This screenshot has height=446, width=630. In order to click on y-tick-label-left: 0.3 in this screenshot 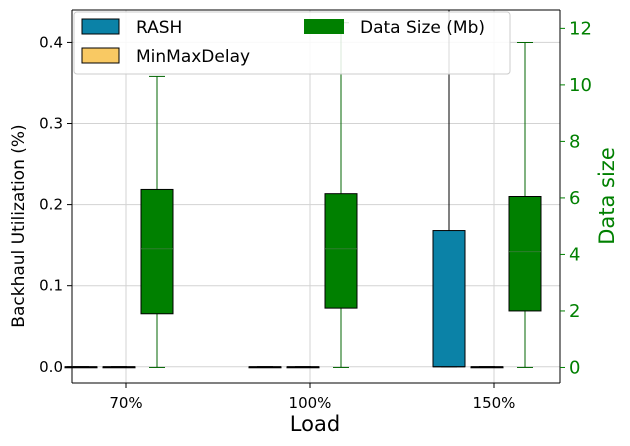, I will do `click(51, 124)`.